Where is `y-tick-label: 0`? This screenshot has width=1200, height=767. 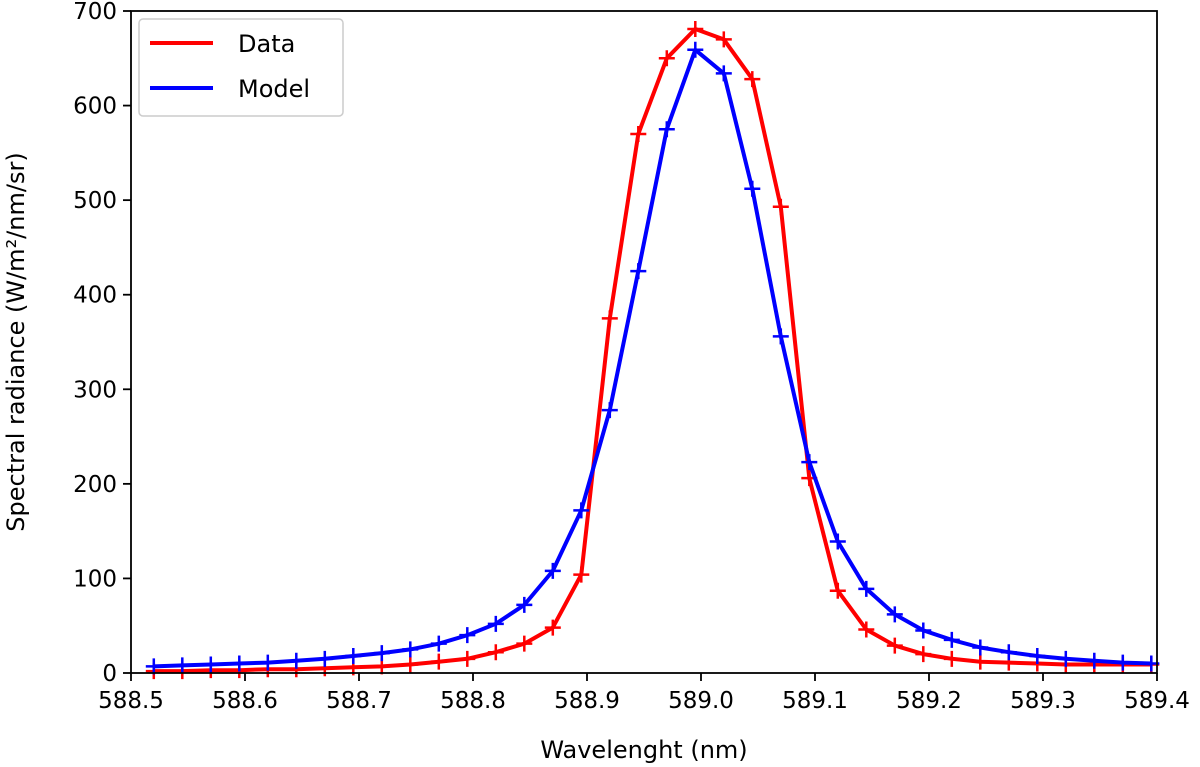
y-tick-label: 0 is located at coordinates (109, 674).